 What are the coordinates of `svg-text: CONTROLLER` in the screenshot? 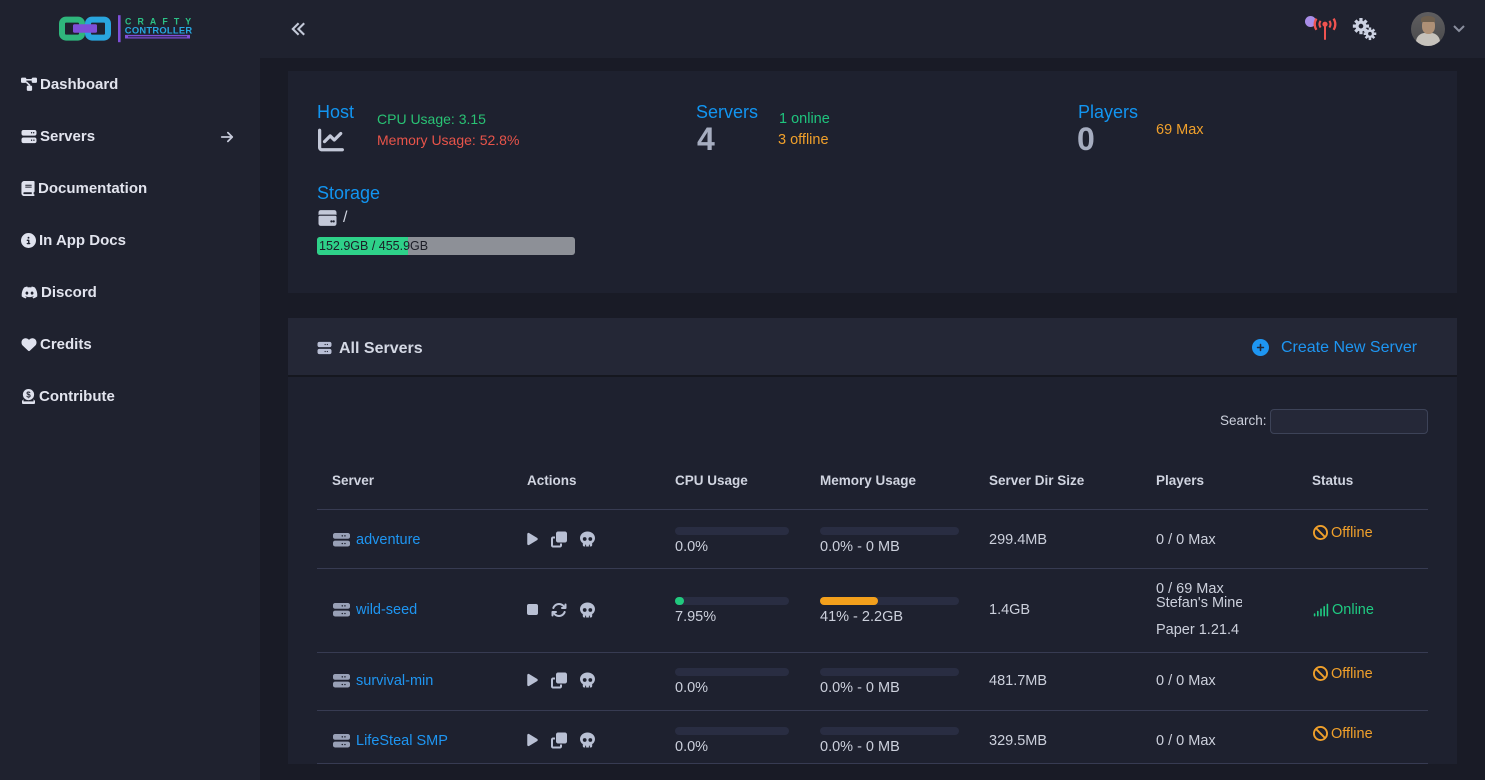 It's located at (159, 30).